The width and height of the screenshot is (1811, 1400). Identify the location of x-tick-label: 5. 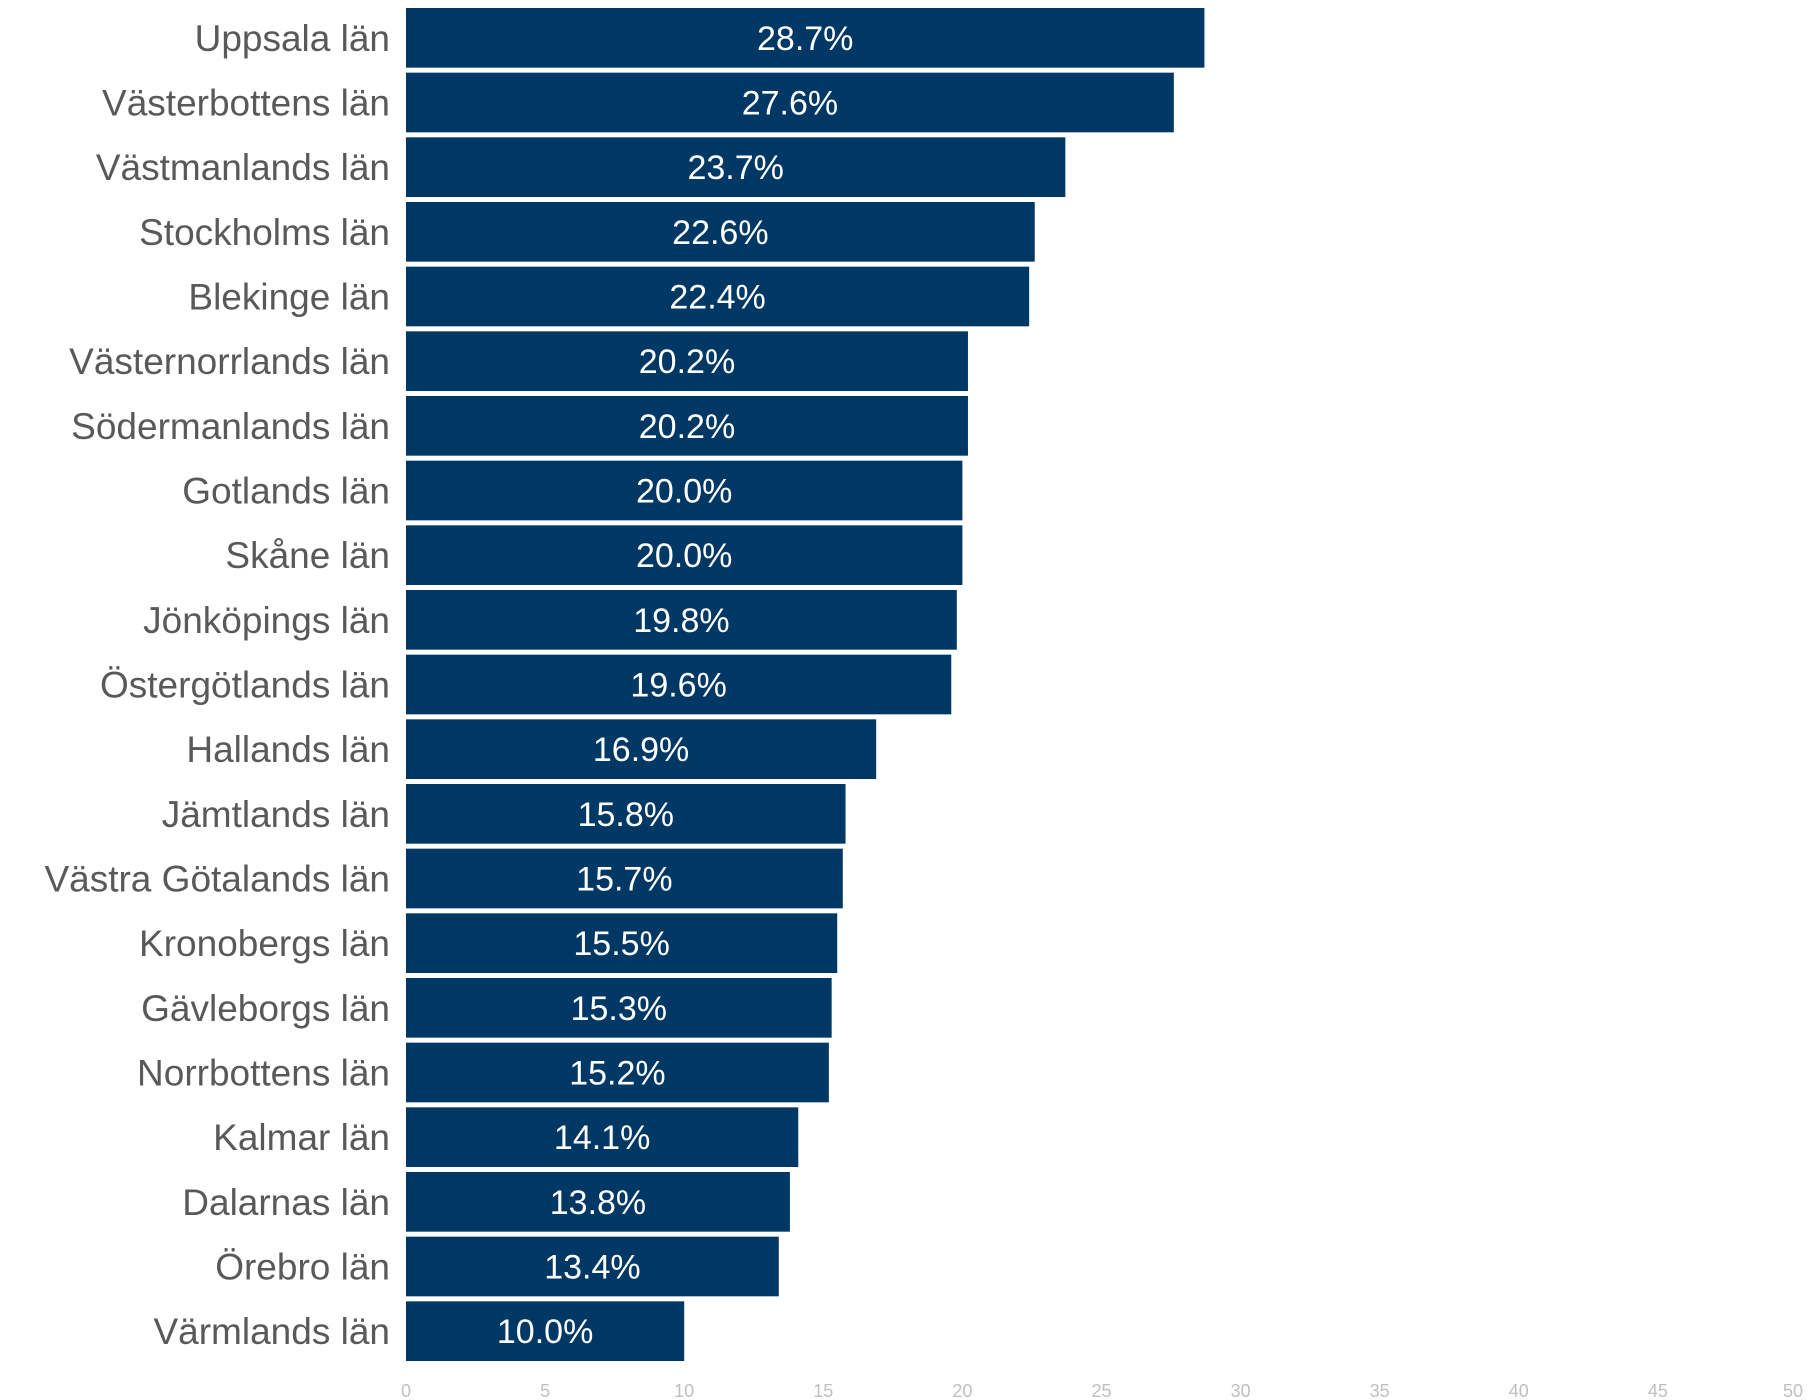
(545, 1390).